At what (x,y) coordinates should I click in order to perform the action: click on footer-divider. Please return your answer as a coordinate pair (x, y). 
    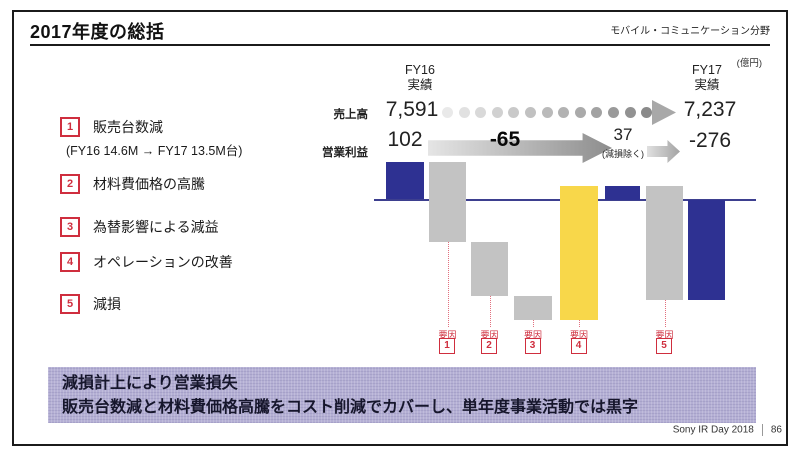
    Looking at the image, I should click on (762, 430).